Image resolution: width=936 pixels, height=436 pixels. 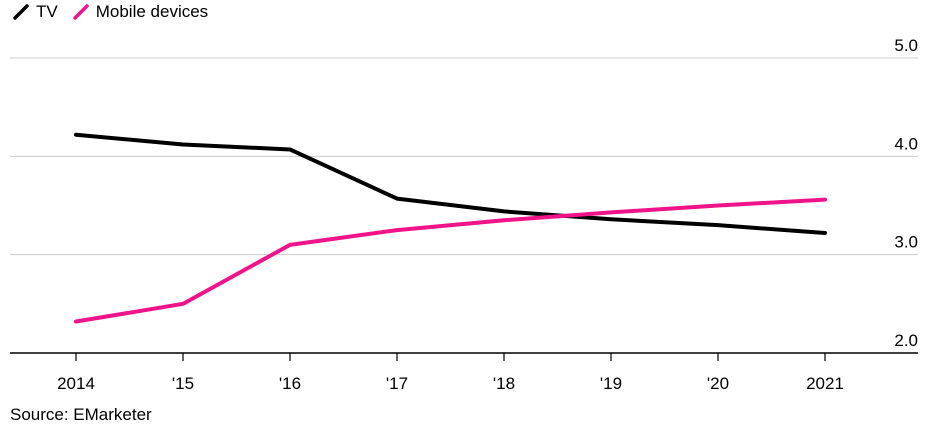 I want to click on legend: TV Mobile devices, so click(x=117, y=12).